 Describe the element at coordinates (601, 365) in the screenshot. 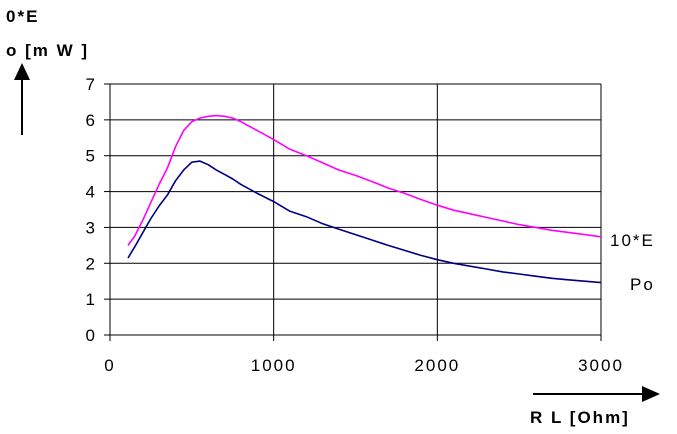

I see `x-tick-label-3000: 3000` at that location.